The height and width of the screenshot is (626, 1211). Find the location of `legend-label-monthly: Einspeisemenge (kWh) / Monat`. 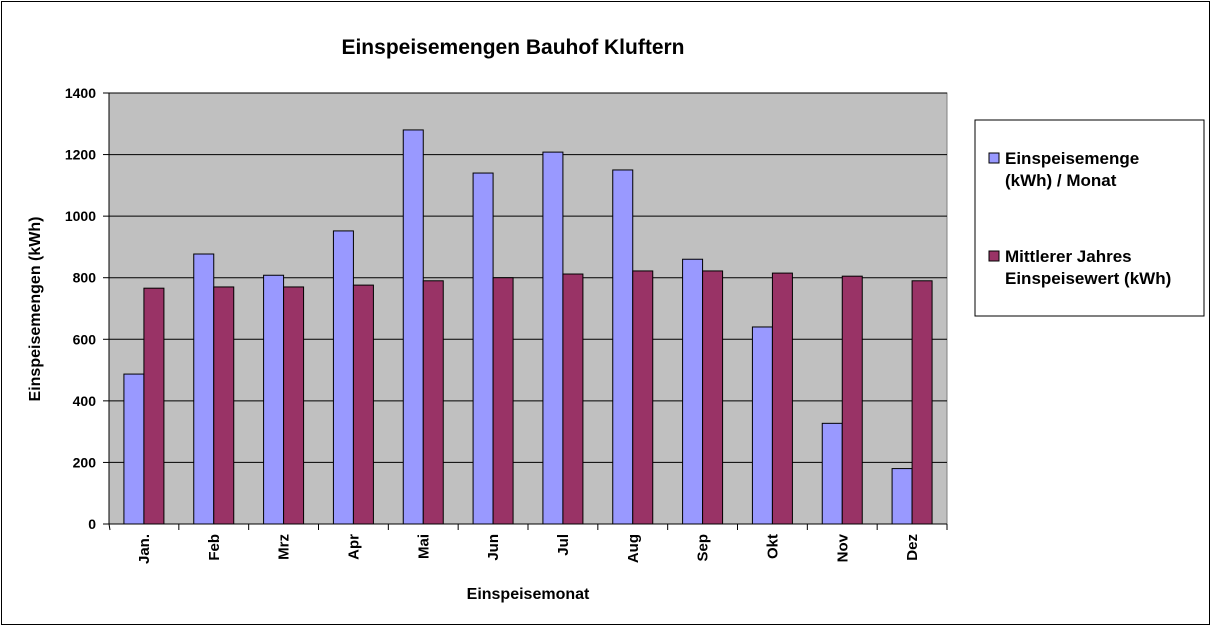

legend-label-monthly: Einspeisemenge (kWh) / Monat is located at coordinates (1072, 169).